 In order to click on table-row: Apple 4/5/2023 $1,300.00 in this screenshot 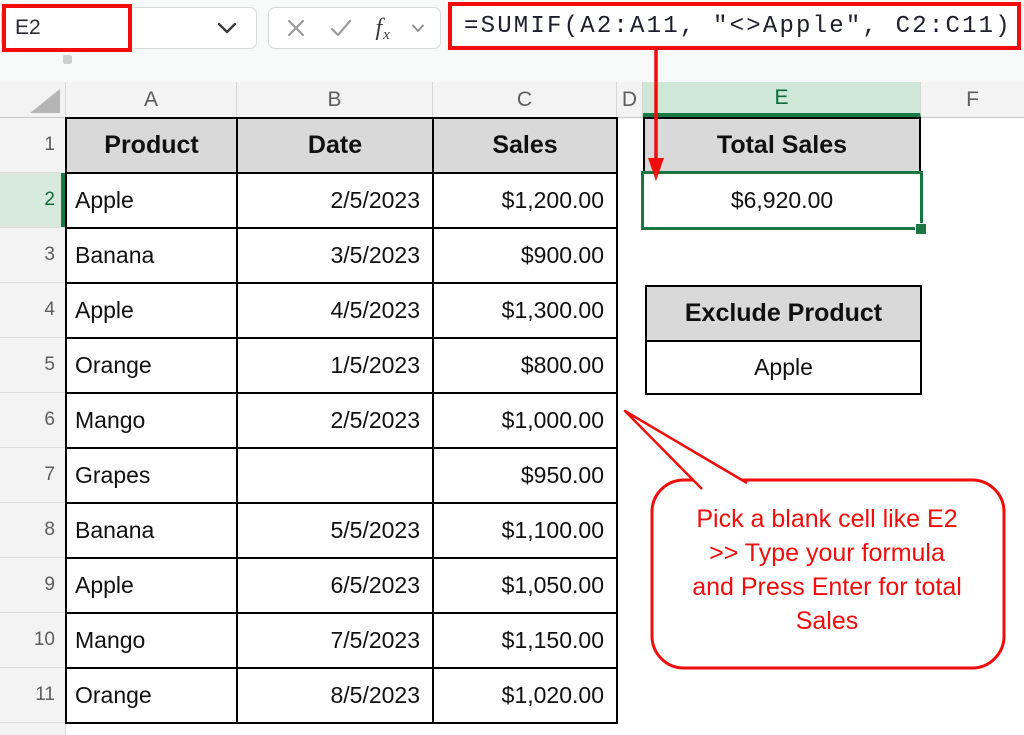, I will do `click(341, 310)`.